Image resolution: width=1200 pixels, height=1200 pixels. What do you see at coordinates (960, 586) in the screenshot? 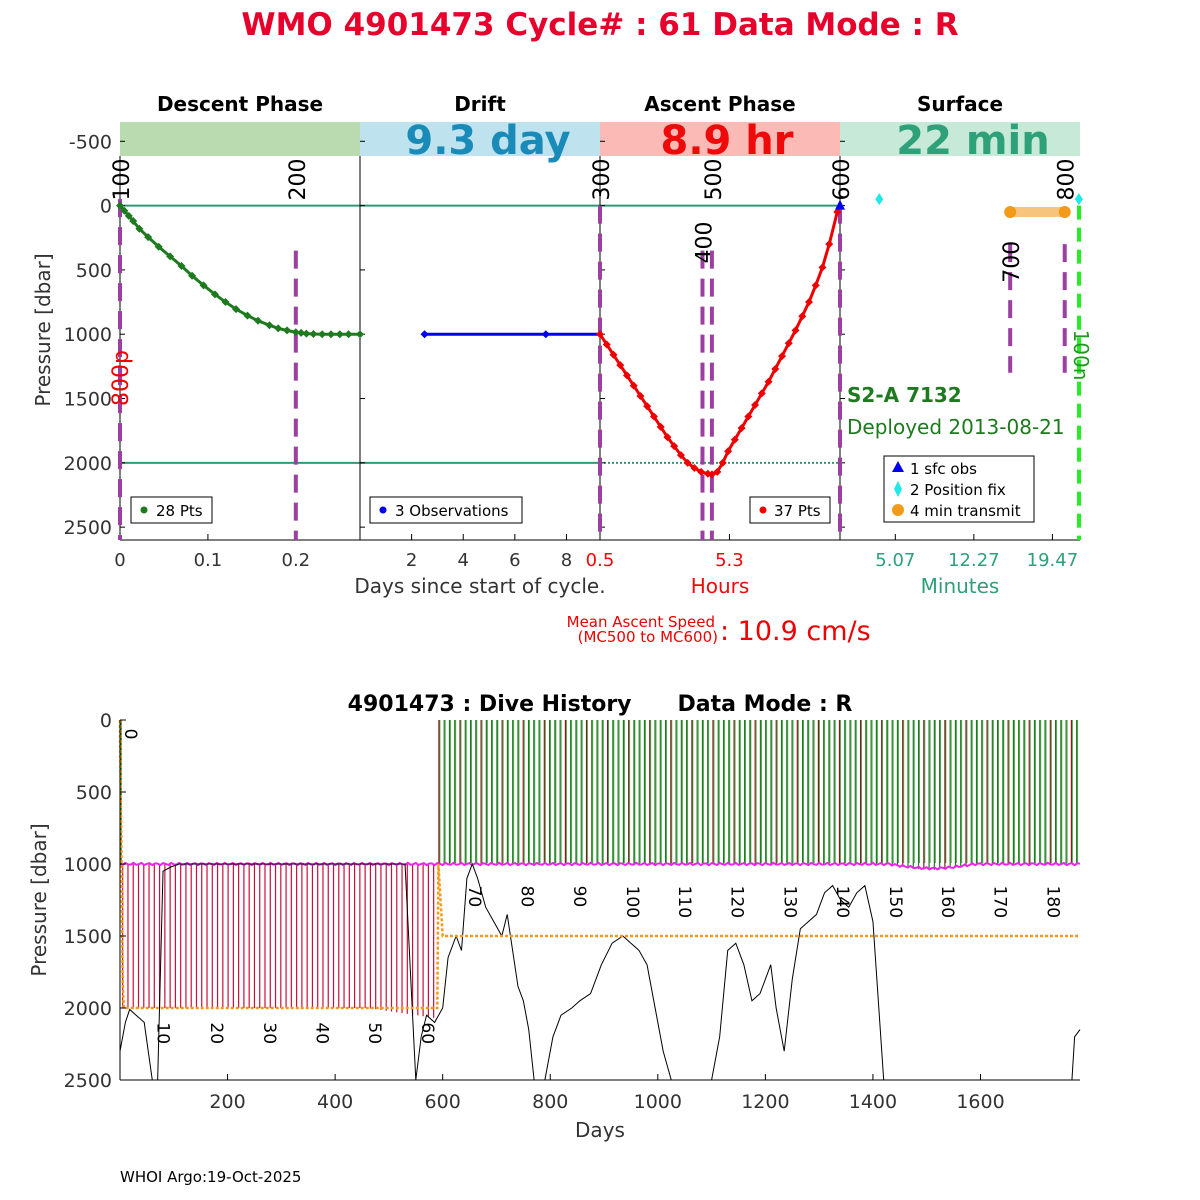
I see `surface-x-axis-label: Minutes` at bounding box center [960, 586].